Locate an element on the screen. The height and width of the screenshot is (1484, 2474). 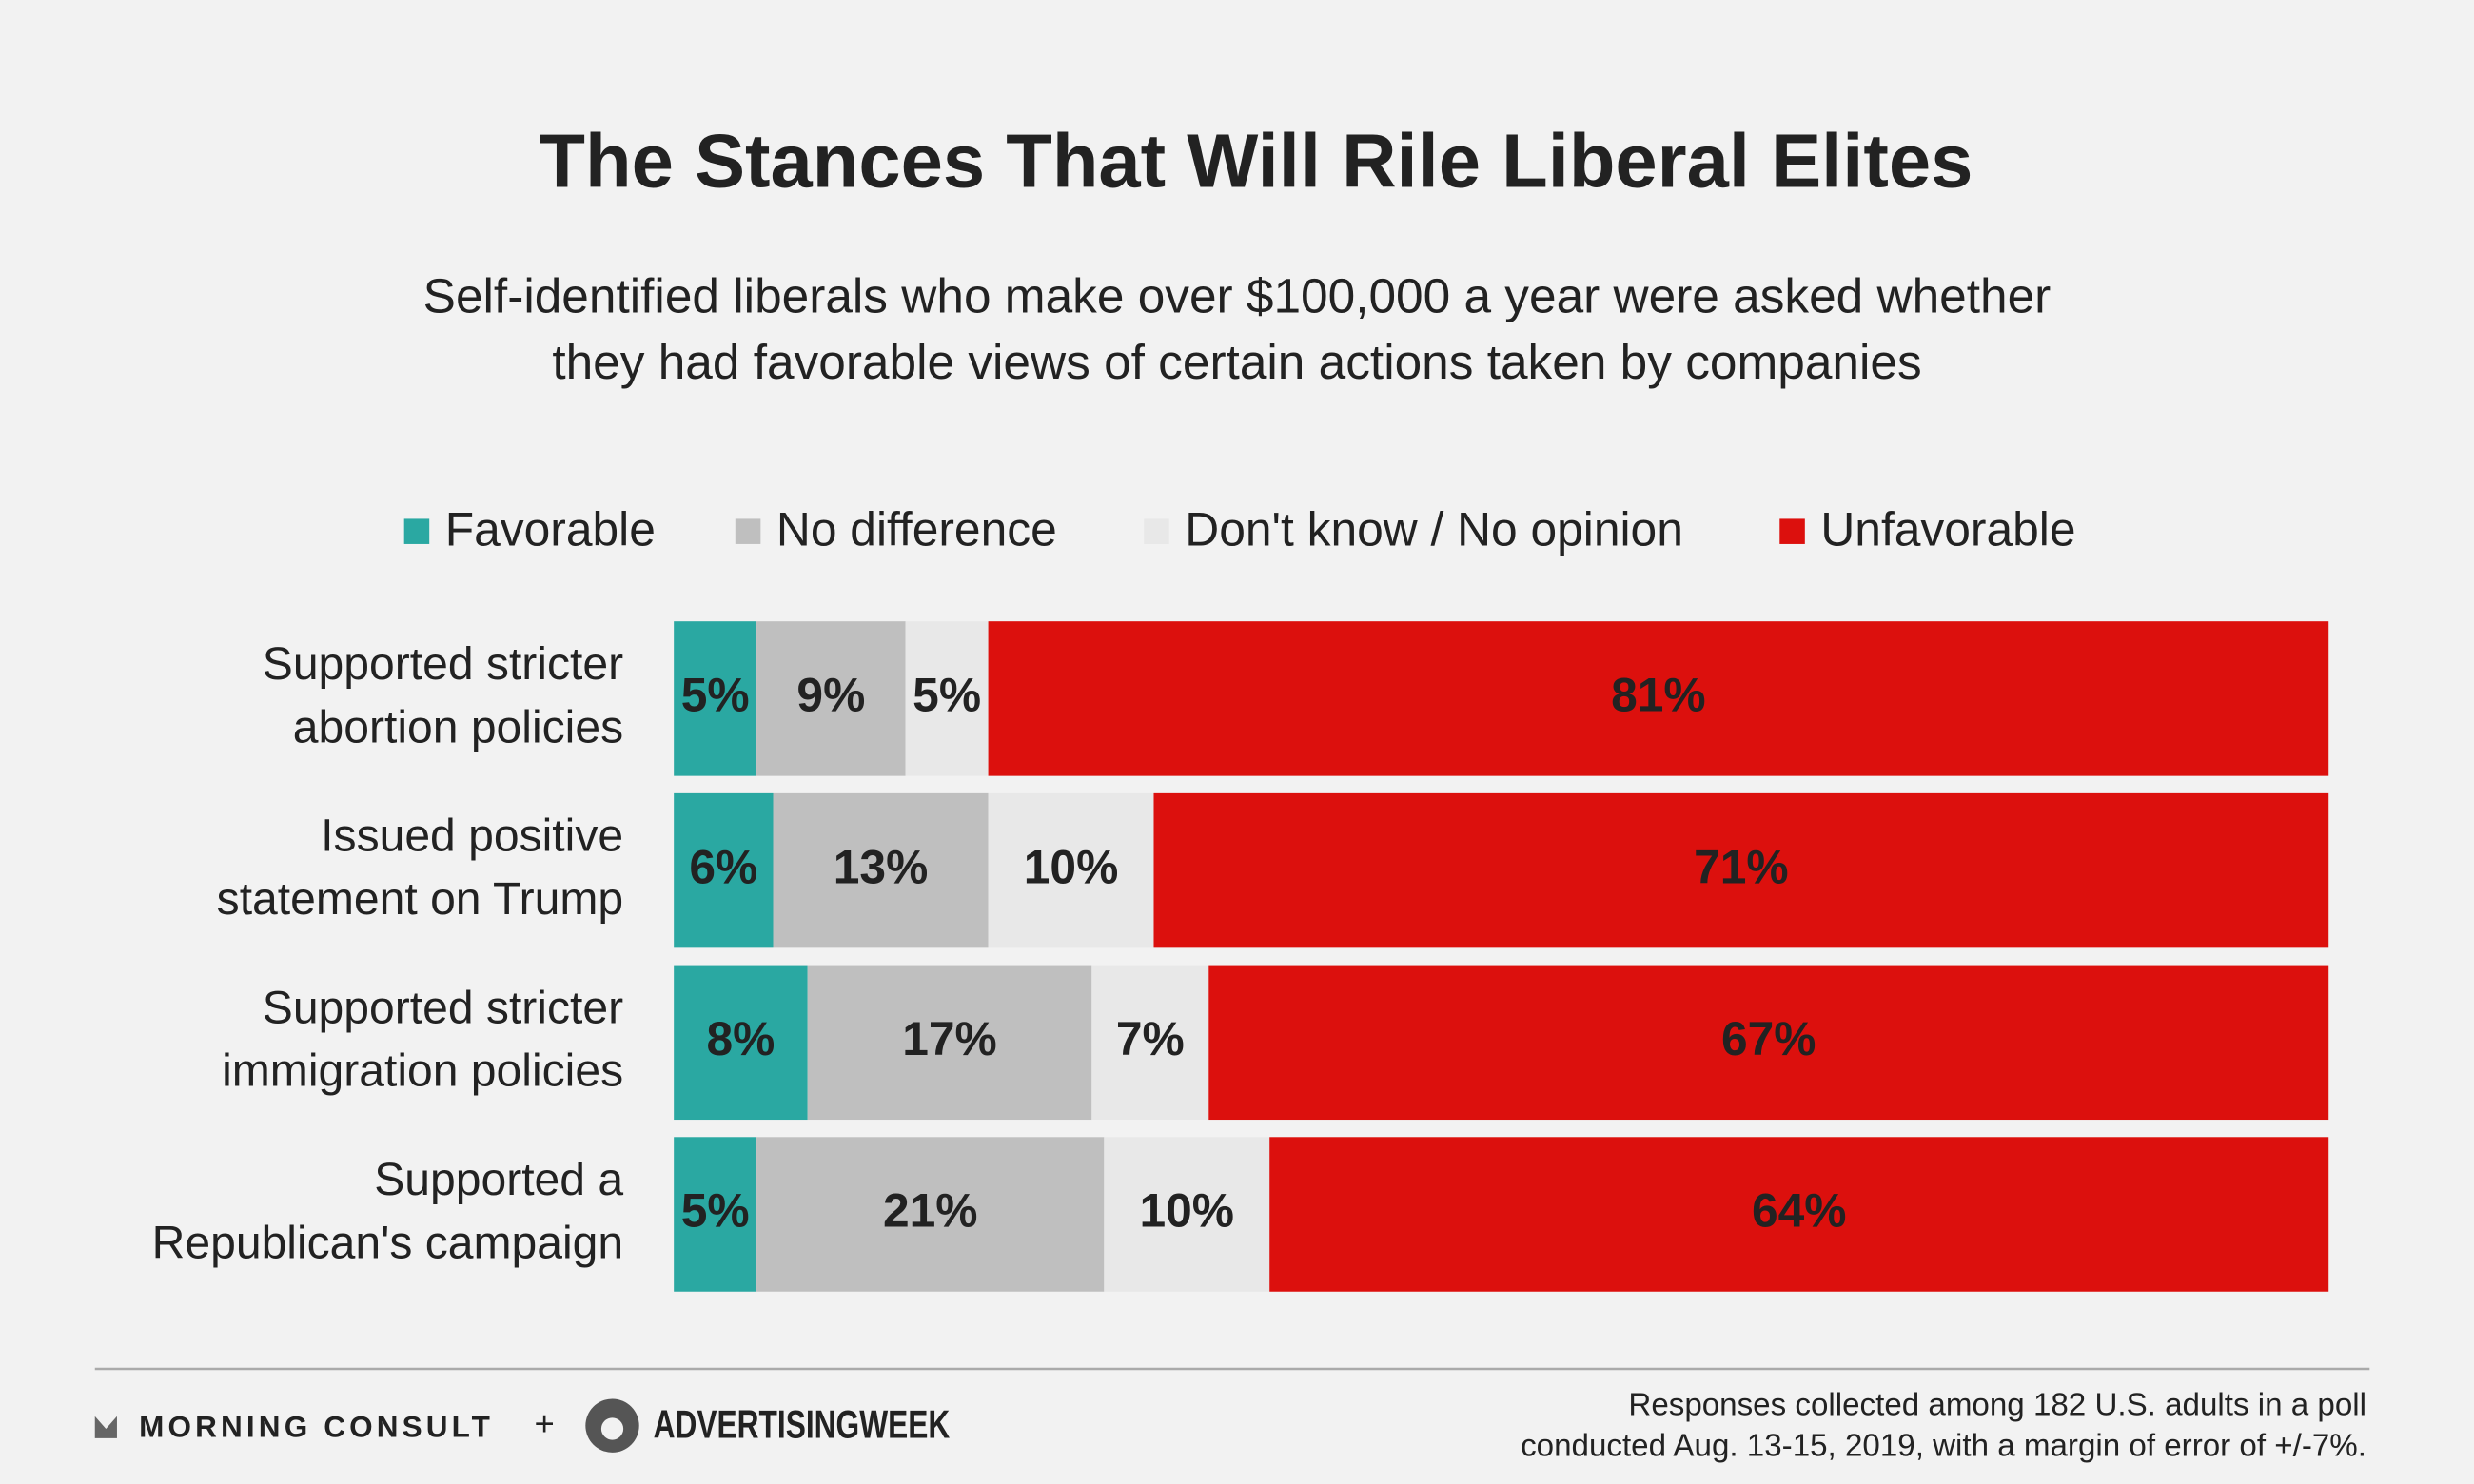
data-label: 81% is located at coordinates (1659, 695).